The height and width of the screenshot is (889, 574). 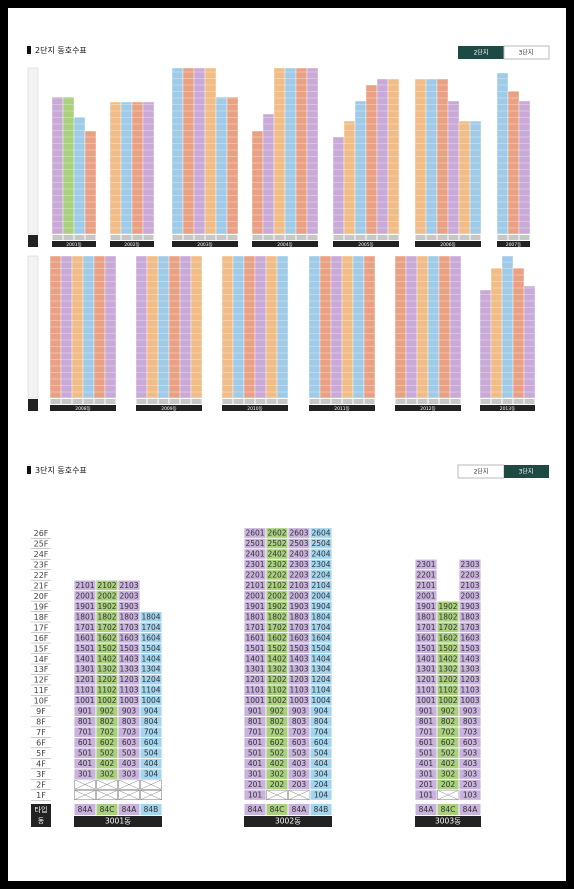 What do you see at coordinates (150, 690) in the screenshot?
I see `unit-number: 1104` at bounding box center [150, 690].